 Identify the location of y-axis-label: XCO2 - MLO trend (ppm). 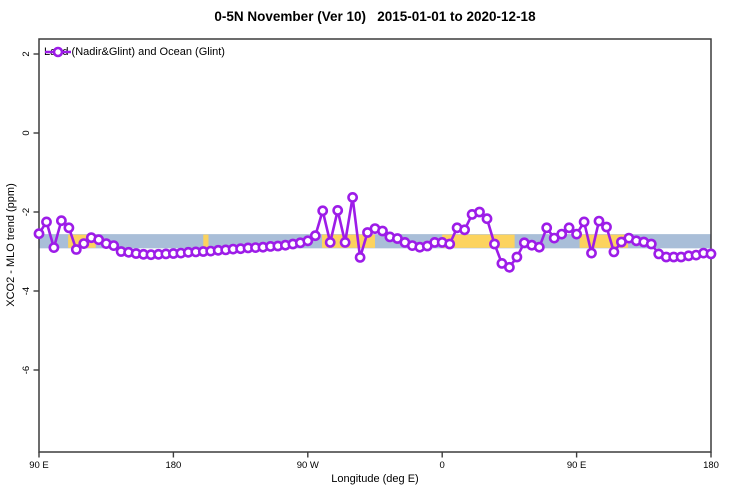
(11, 245).